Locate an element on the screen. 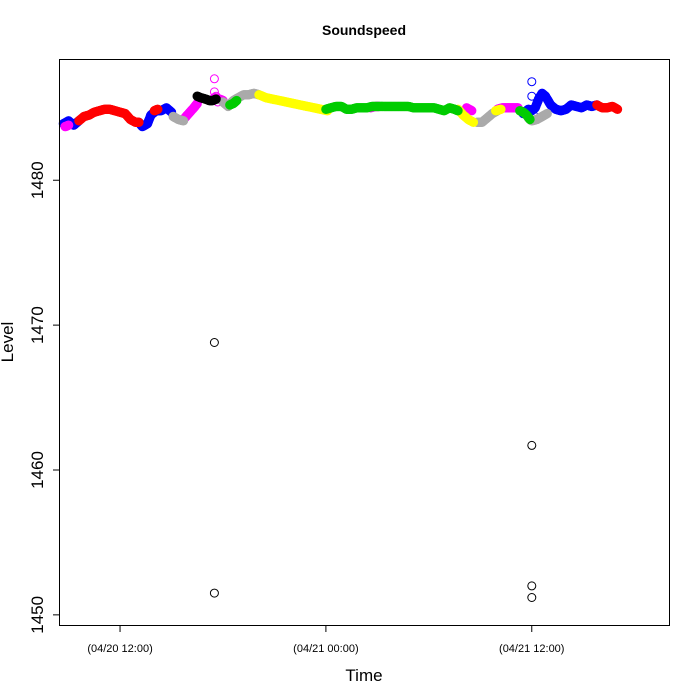  x-tick-label: (04/21 00:00) is located at coordinates (325, 649).